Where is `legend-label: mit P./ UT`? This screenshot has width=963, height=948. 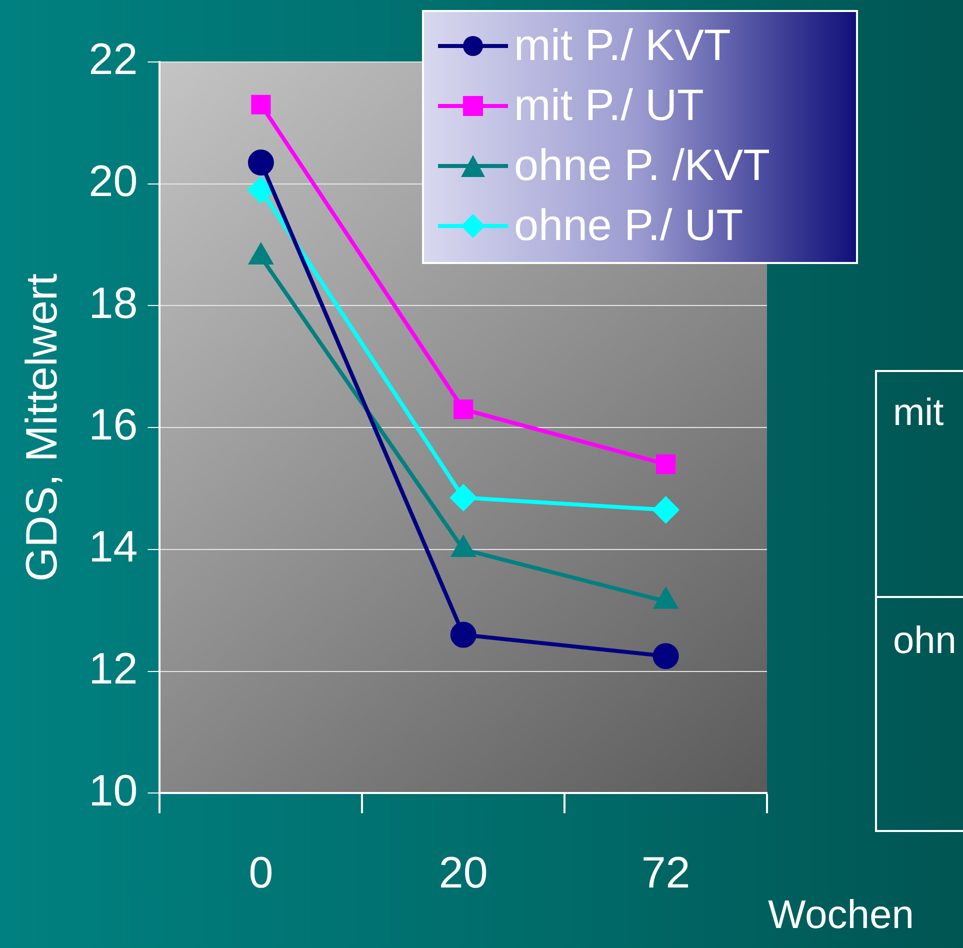 legend-label: mit P./ UT is located at coordinates (609, 106).